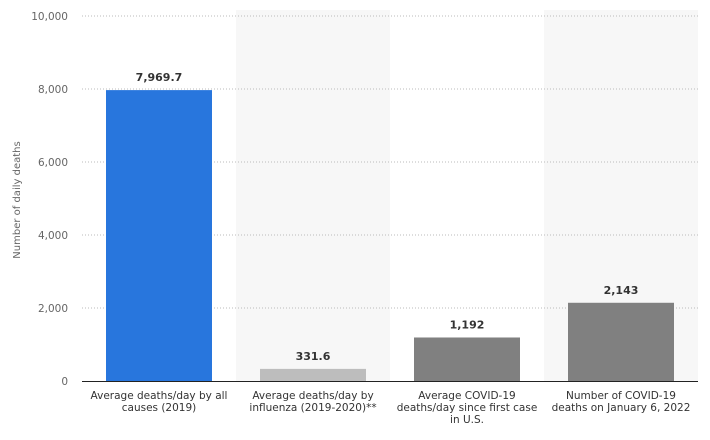  I want to click on data-label: 1,192, so click(467, 324).